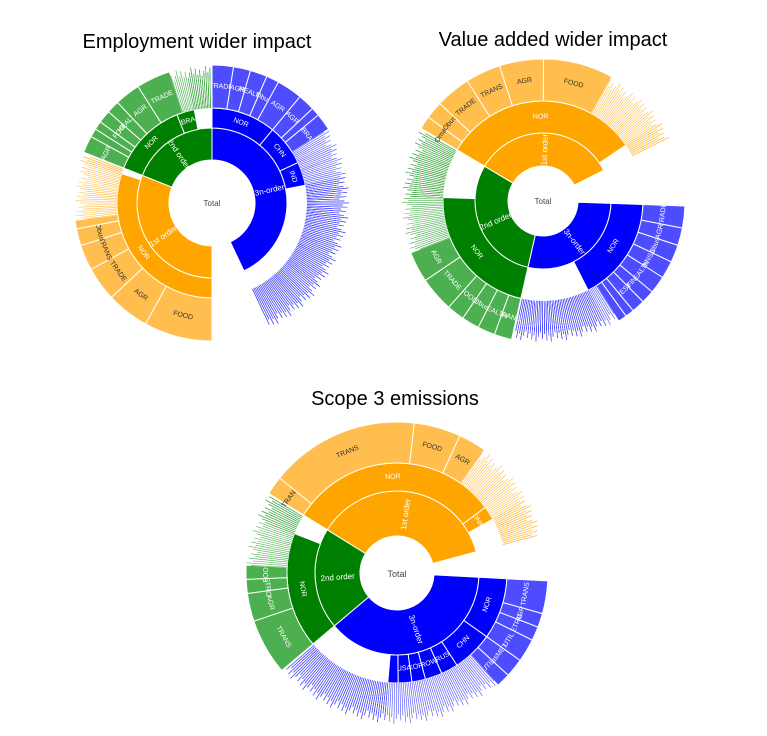 The height and width of the screenshot is (736, 767). I want to click on chart-title-scope3: Scope 3 emissions, so click(395, 399).